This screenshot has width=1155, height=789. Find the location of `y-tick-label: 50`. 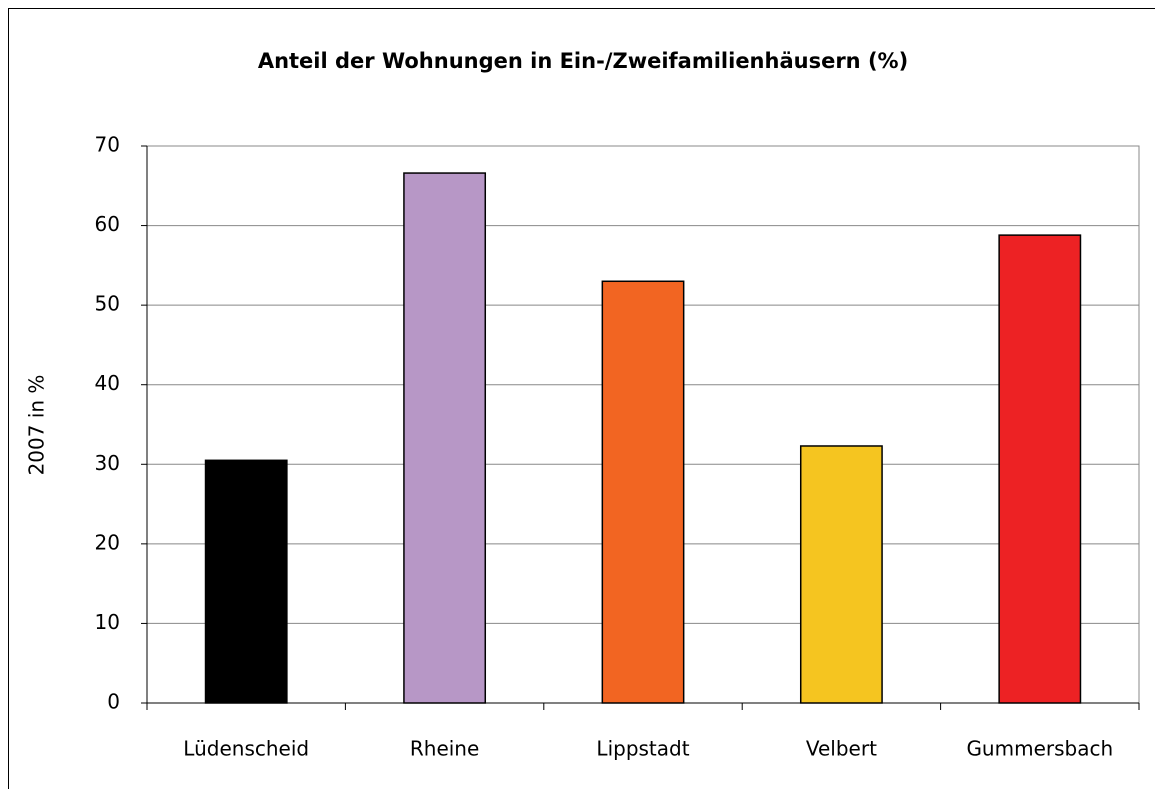

y-tick-label: 50 is located at coordinates (107, 304).